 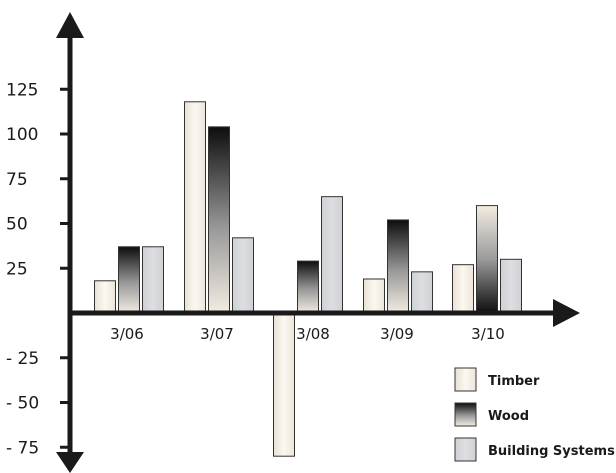 What do you see at coordinates (488, 334) in the screenshot?
I see `x-category-label: 3/10` at bounding box center [488, 334].